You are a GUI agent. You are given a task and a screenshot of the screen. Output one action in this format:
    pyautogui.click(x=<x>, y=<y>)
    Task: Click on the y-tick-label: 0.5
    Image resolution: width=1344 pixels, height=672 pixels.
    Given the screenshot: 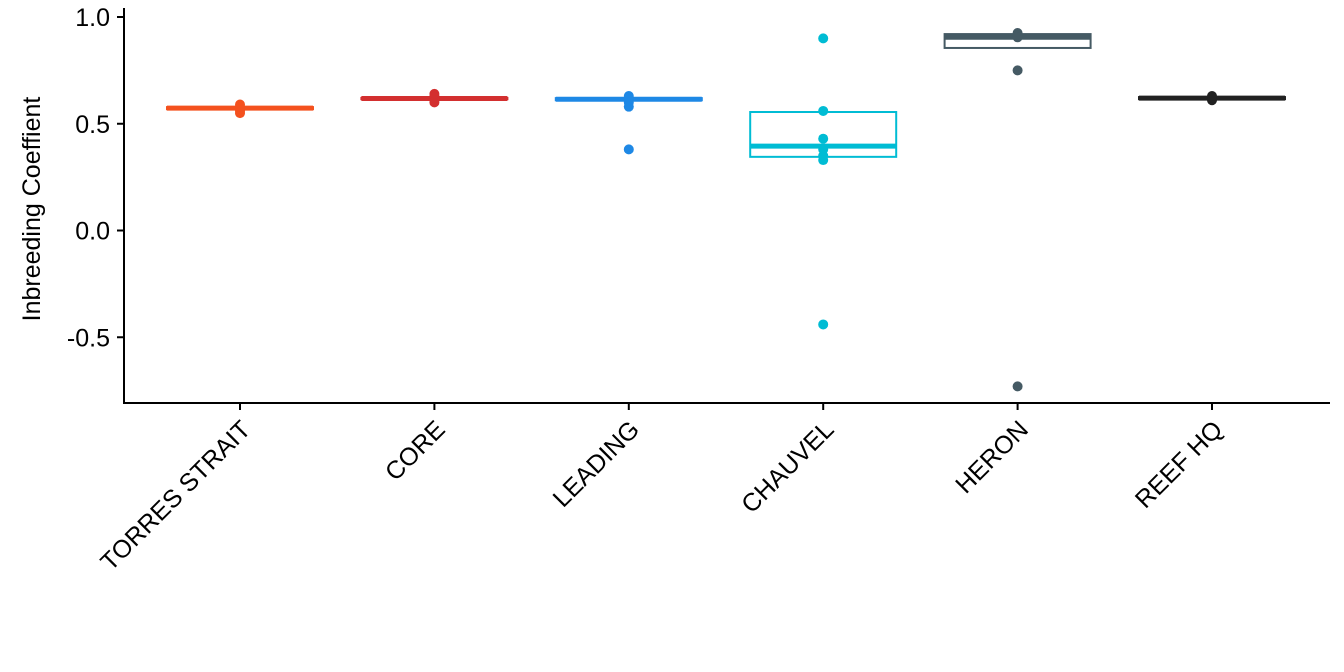 What is the action you would take?
    pyautogui.click(x=92, y=125)
    